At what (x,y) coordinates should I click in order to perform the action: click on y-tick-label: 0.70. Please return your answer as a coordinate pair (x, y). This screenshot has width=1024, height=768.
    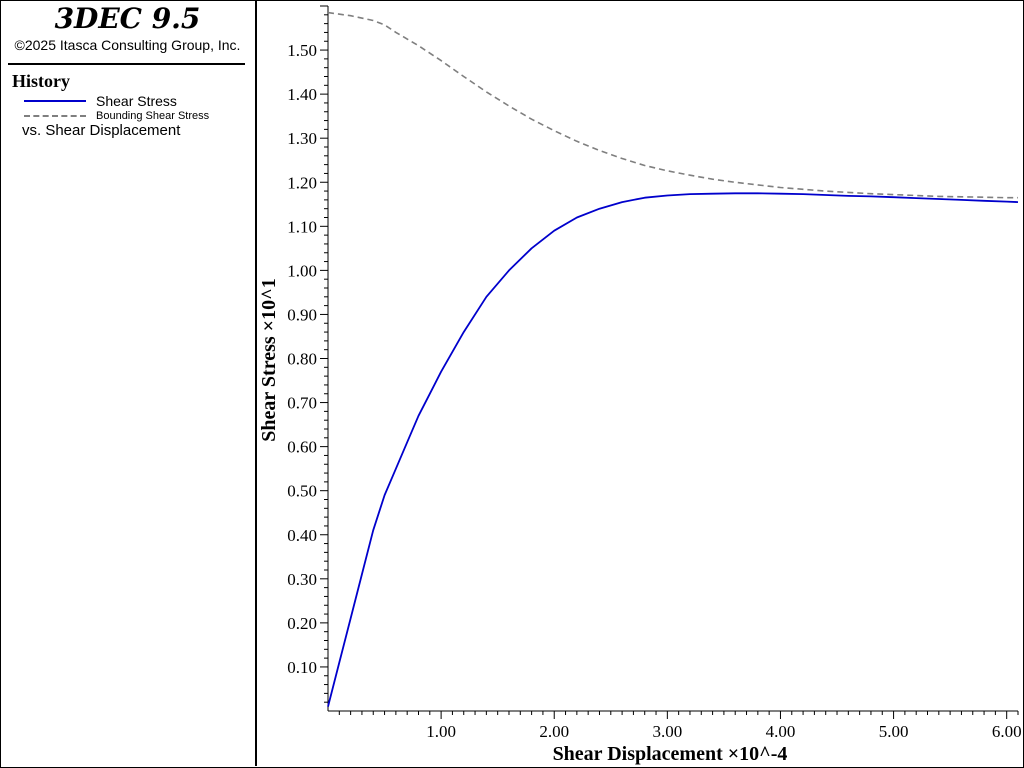
    Looking at the image, I should click on (302, 403).